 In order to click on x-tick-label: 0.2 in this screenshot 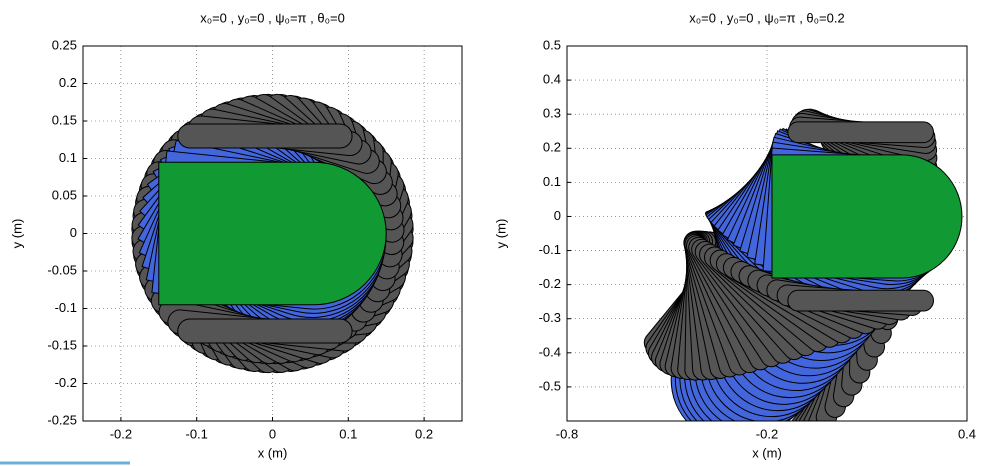, I will do `click(424, 433)`.